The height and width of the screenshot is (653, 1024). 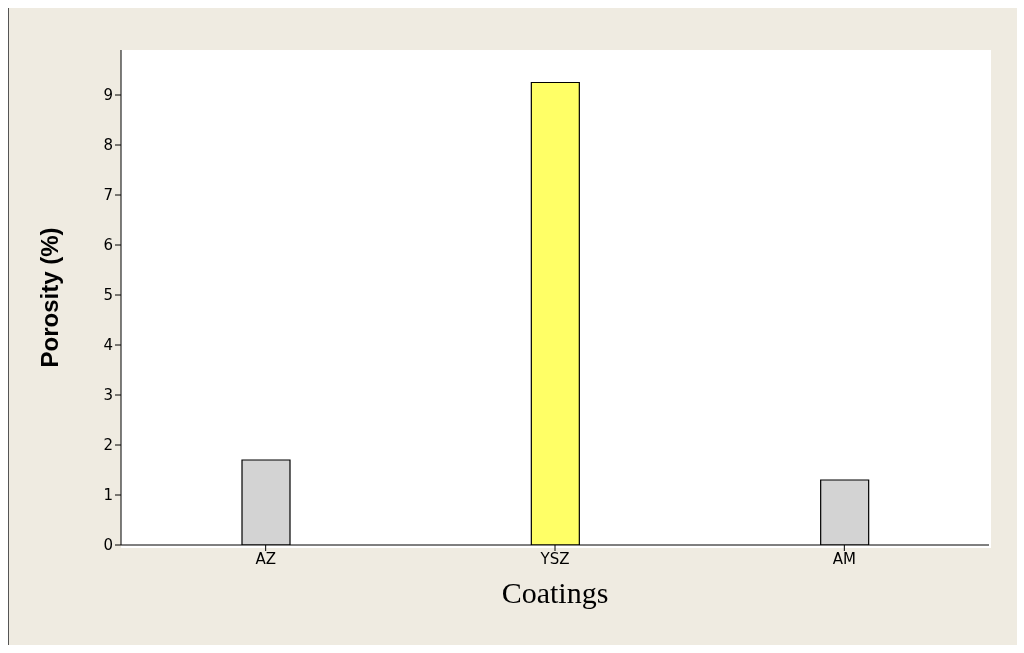 I want to click on y-axis-title: Porosity (%), so click(x=49, y=297).